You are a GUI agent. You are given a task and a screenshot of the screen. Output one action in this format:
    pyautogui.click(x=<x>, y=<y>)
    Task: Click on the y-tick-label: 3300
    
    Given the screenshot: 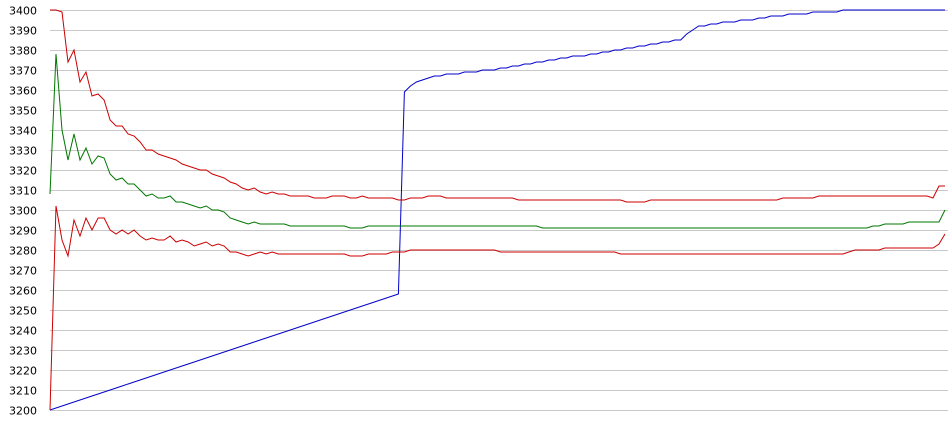 What is the action you would take?
    pyautogui.click(x=23, y=211)
    